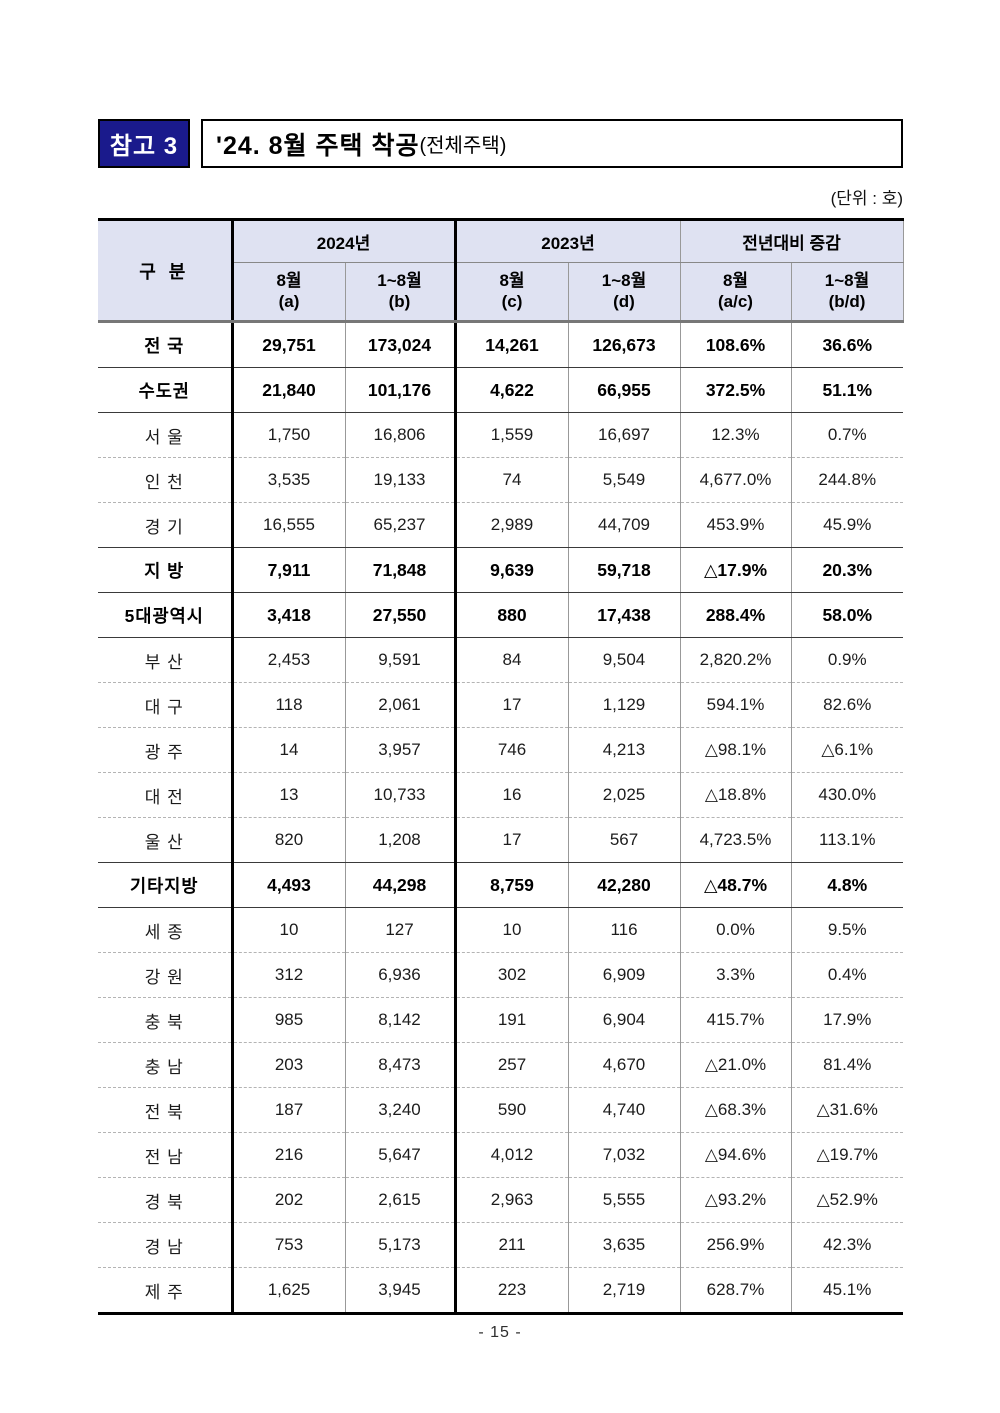 Image resolution: width=1000 pixels, height=1413 pixels. Describe the element at coordinates (624, 301) in the screenshot. I see `col-header-line2: (d)` at that location.